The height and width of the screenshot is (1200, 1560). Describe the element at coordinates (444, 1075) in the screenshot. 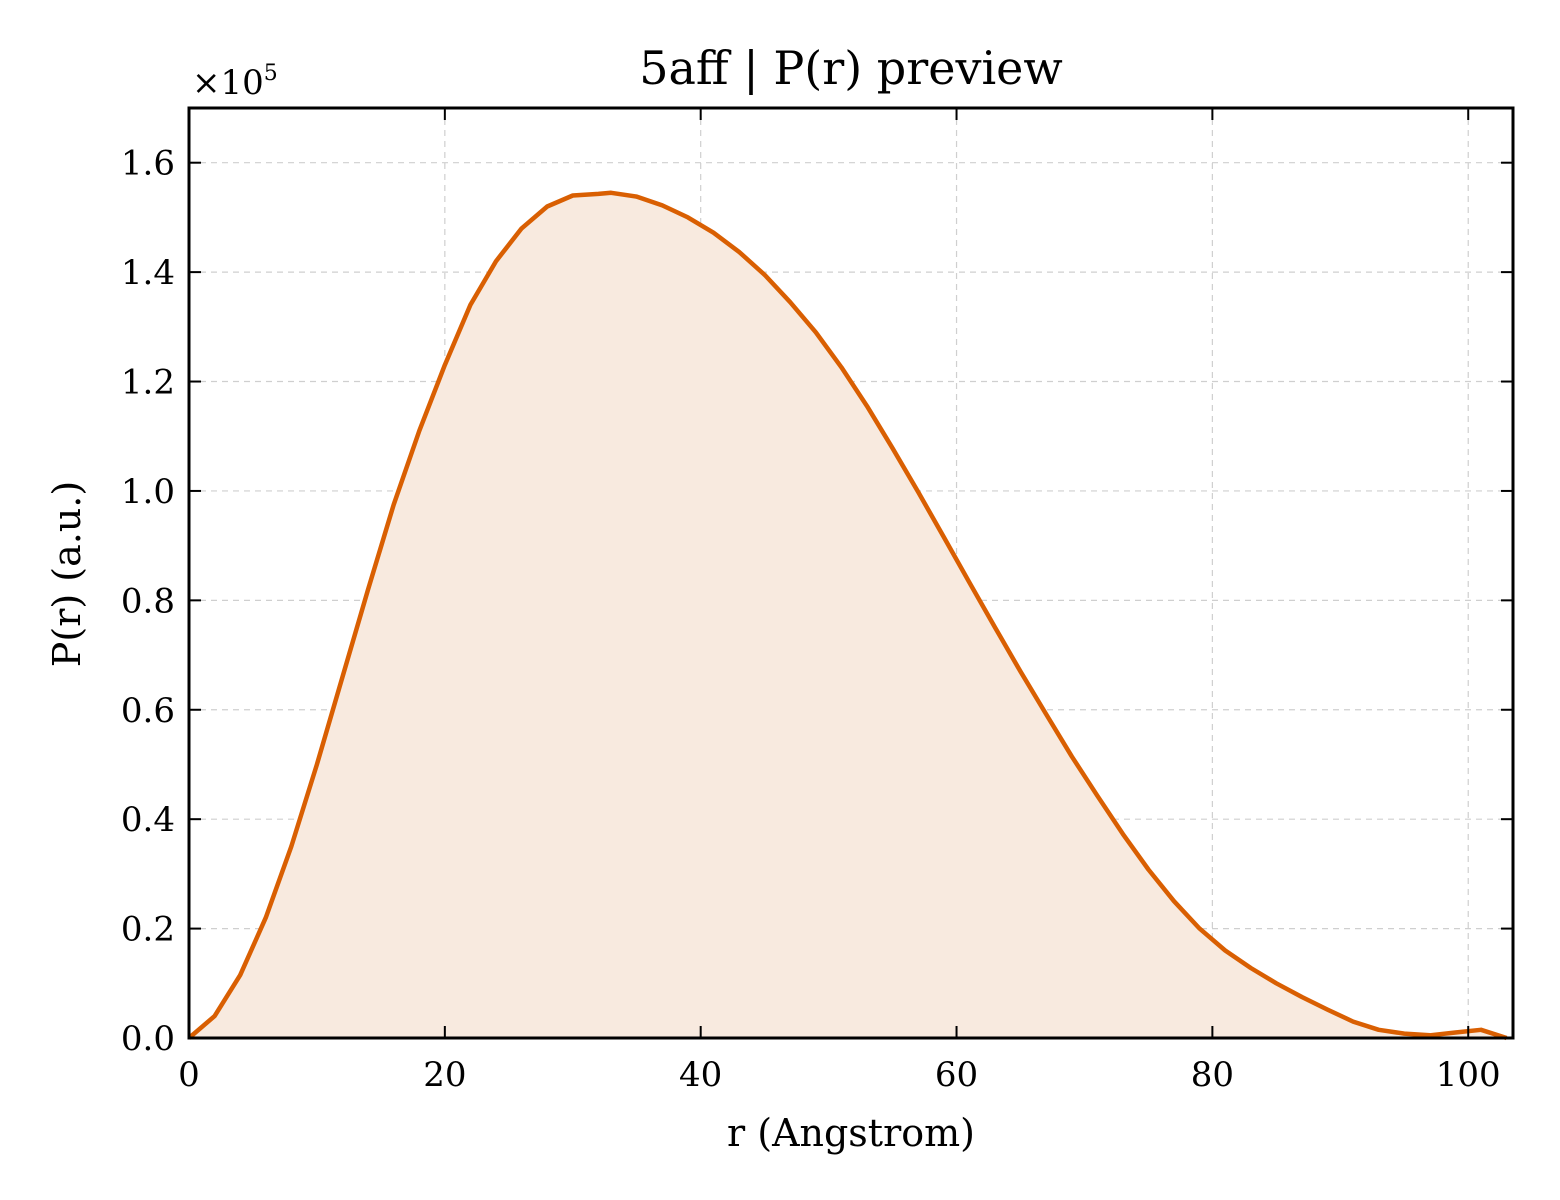

I see `x-tick-label: 20` at that location.